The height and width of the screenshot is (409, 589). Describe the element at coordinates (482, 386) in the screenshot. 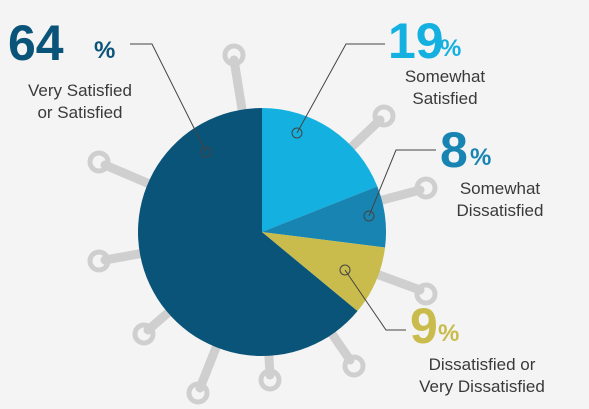

I see `category-label: Very Dissatisfied` at that location.